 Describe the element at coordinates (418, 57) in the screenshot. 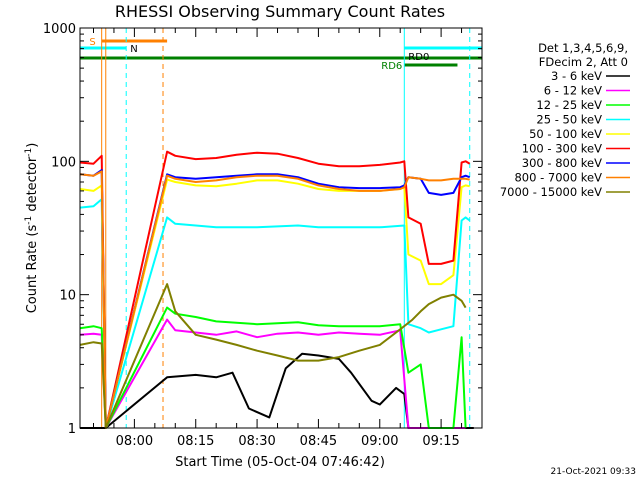

I see `mode-bar-label: RD0` at that location.